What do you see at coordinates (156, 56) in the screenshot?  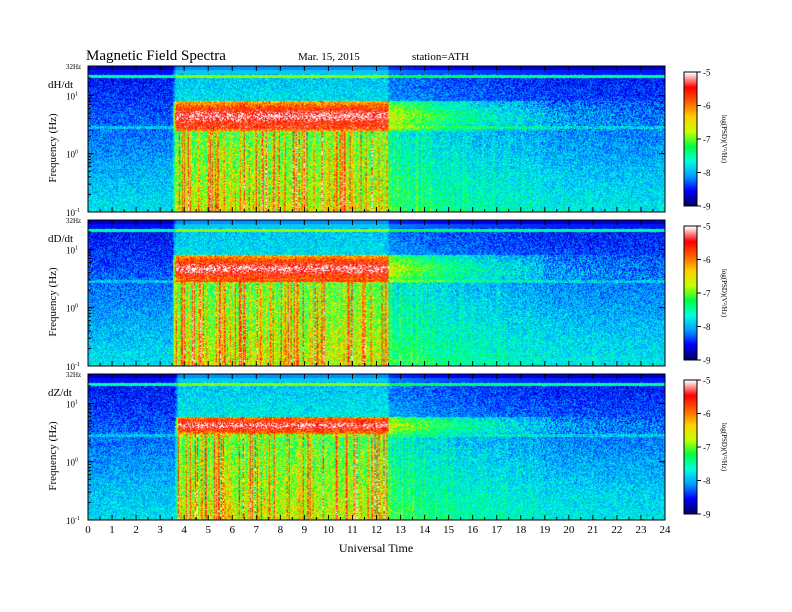 I see `chart-title: Magnetic Field Spectra` at bounding box center [156, 56].